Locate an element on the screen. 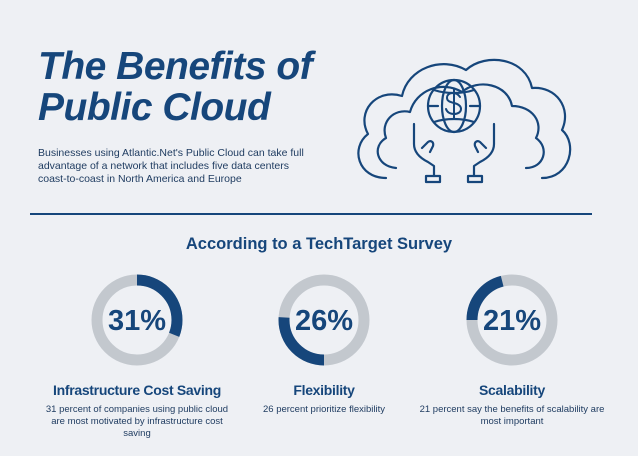  percent-label: 31% is located at coordinates (137, 321).